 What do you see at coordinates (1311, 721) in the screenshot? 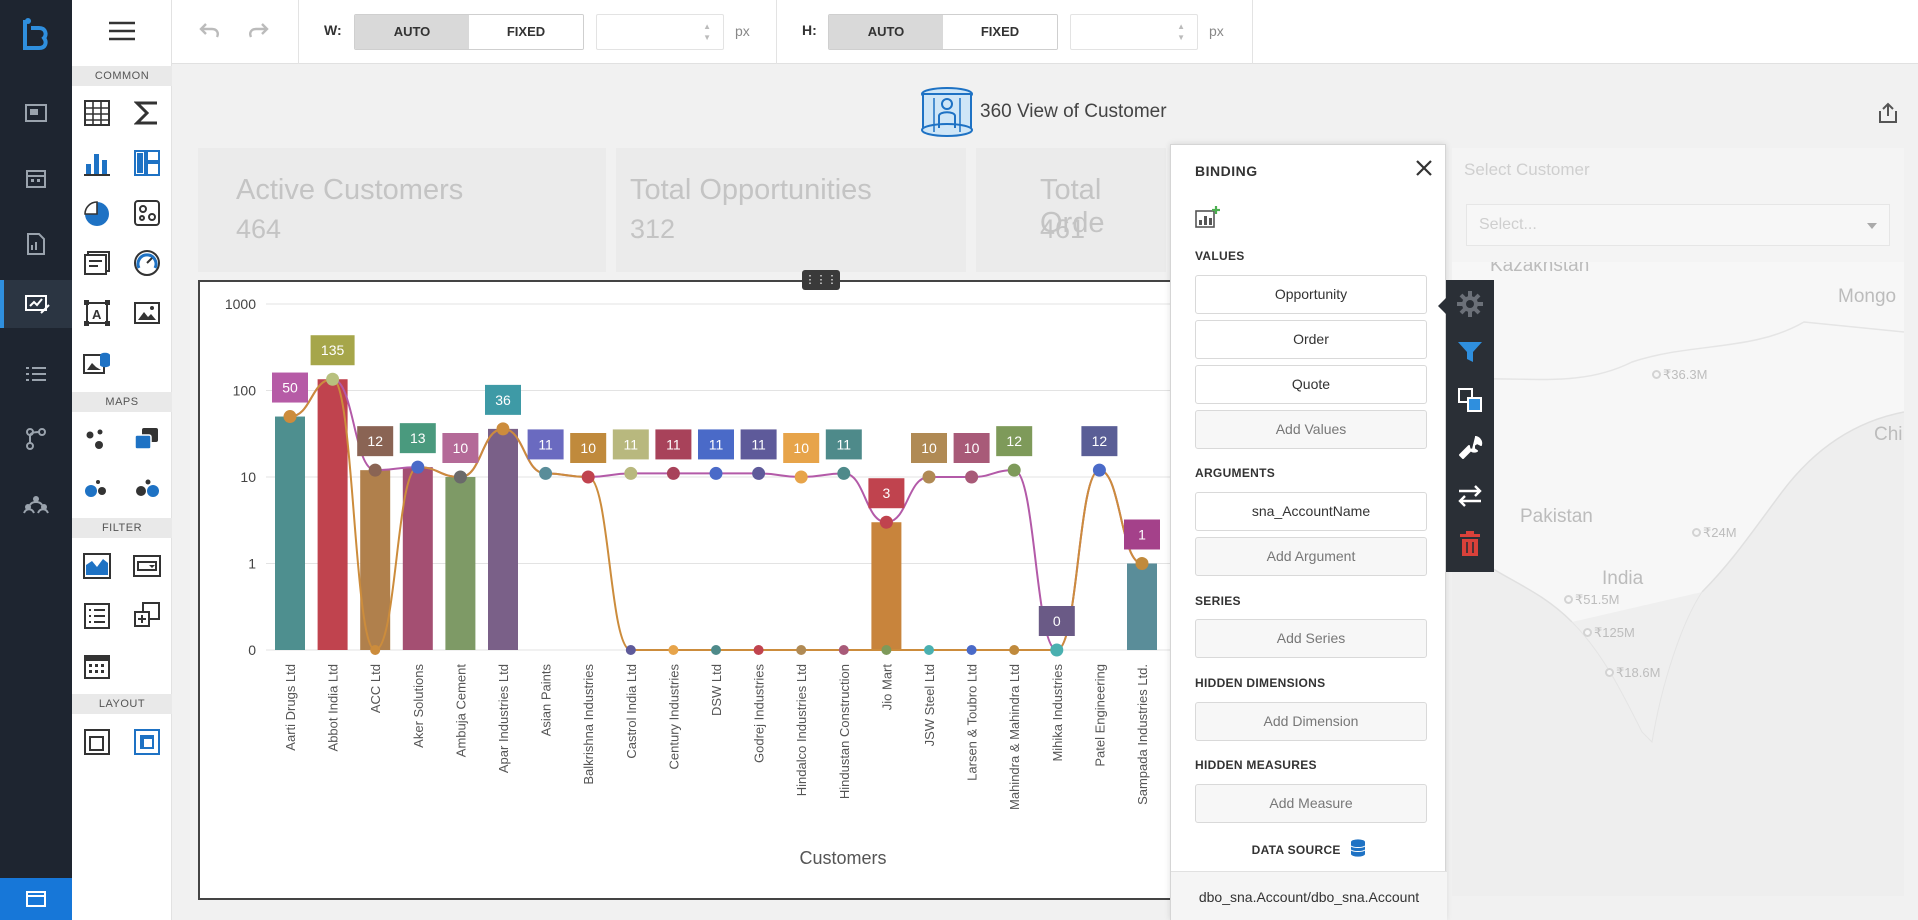
I see `add-dimension-button: Add Dimension` at bounding box center [1311, 721].